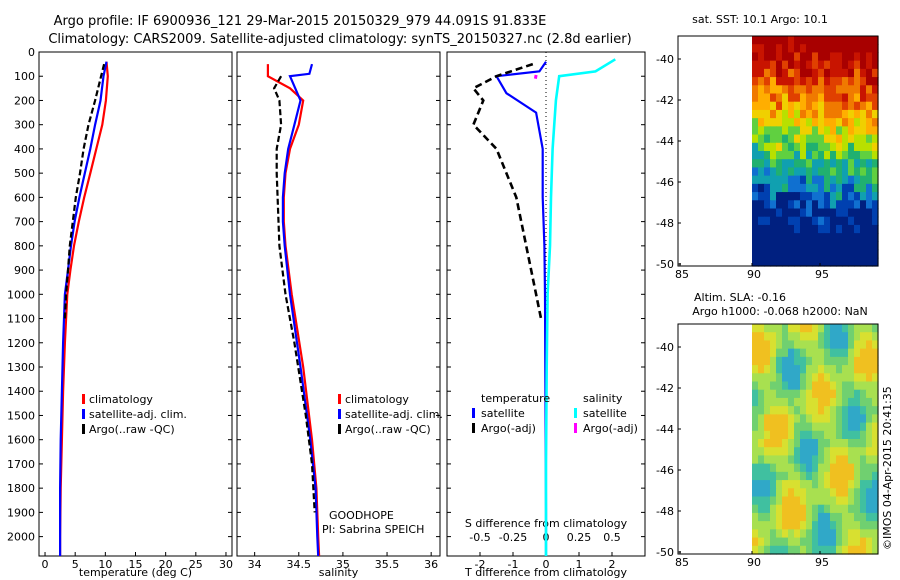  I want to click on legend-label: satellite, so click(503, 413).